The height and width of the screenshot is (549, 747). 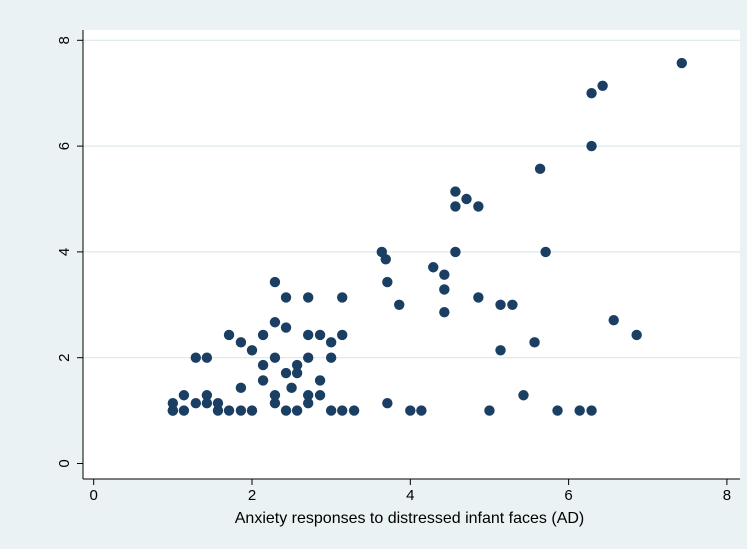 What do you see at coordinates (64, 40) in the screenshot?
I see `y-tick-label: 8` at bounding box center [64, 40].